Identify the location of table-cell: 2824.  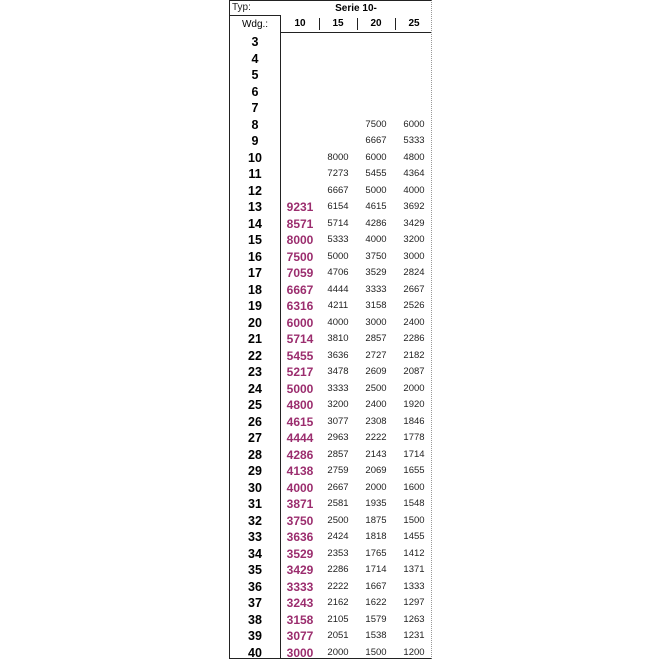
(414, 273).